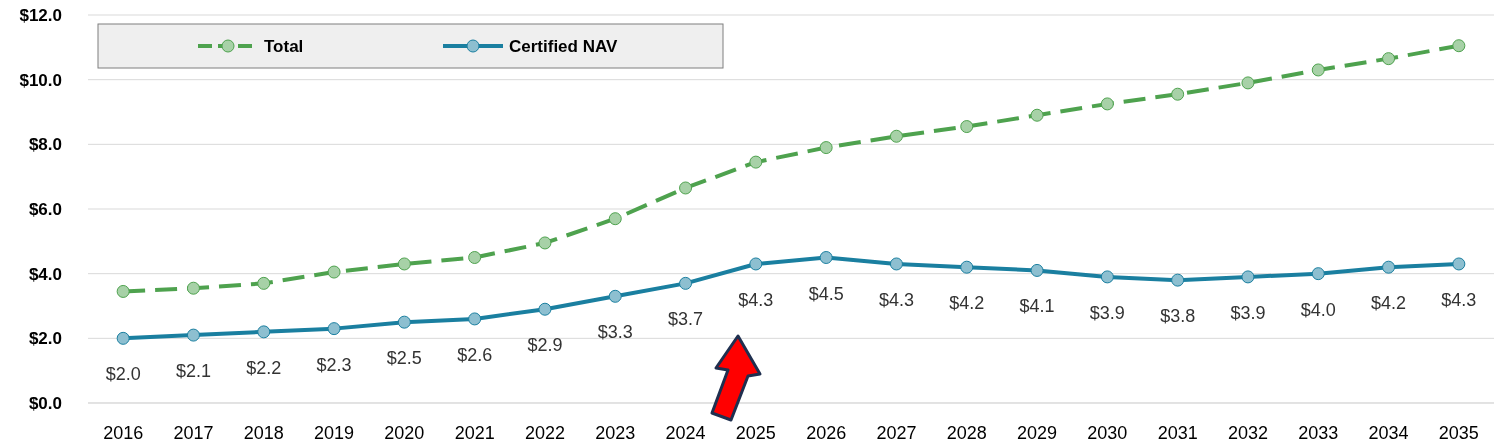 The width and height of the screenshot is (1494, 446). What do you see at coordinates (193, 433) in the screenshot?
I see `x-tick-label: 2017` at bounding box center [193, 433].